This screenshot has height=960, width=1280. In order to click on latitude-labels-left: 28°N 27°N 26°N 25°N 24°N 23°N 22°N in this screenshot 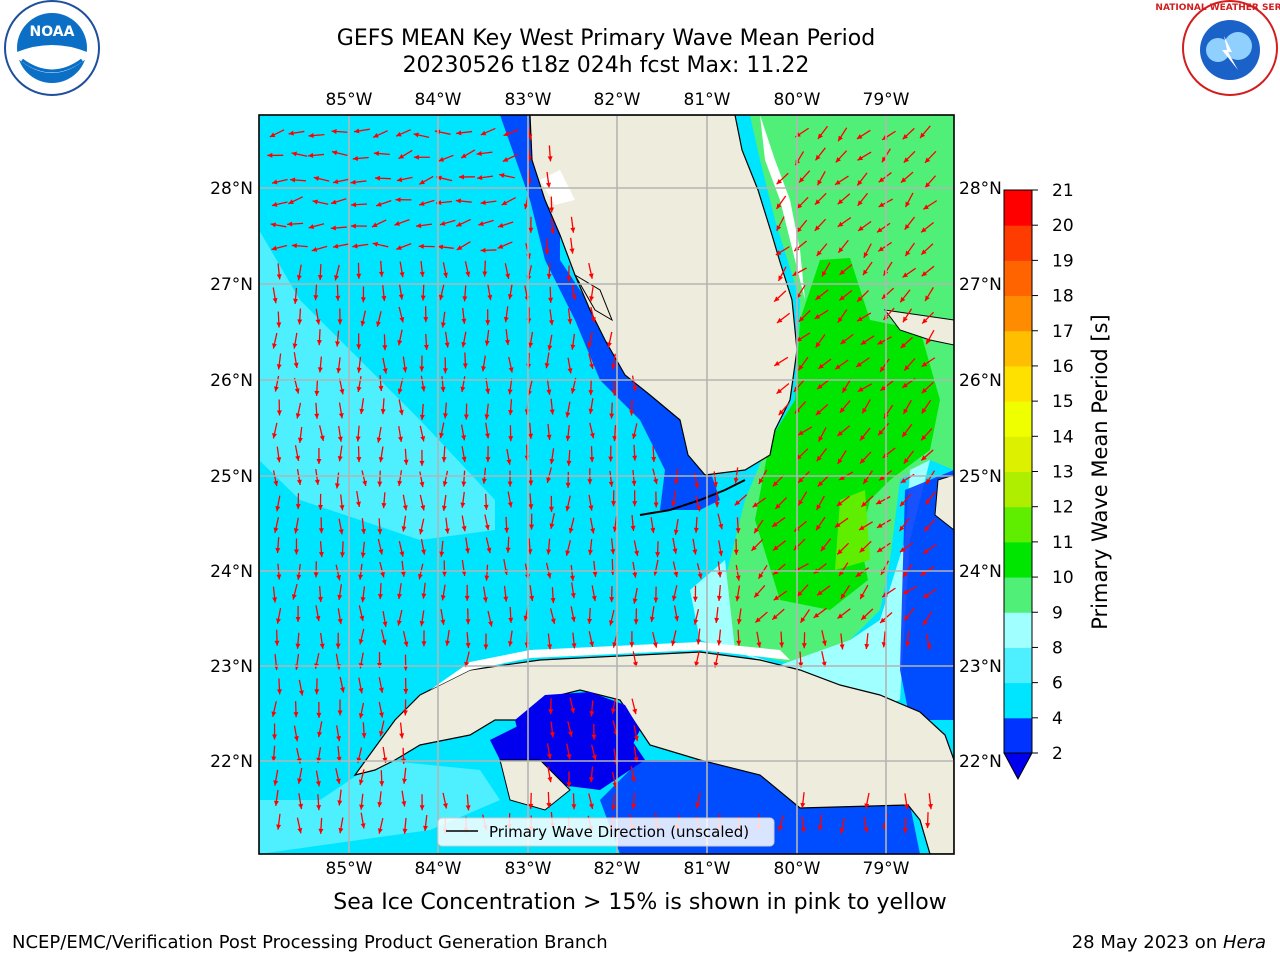, I will do `click(231, 475)`.